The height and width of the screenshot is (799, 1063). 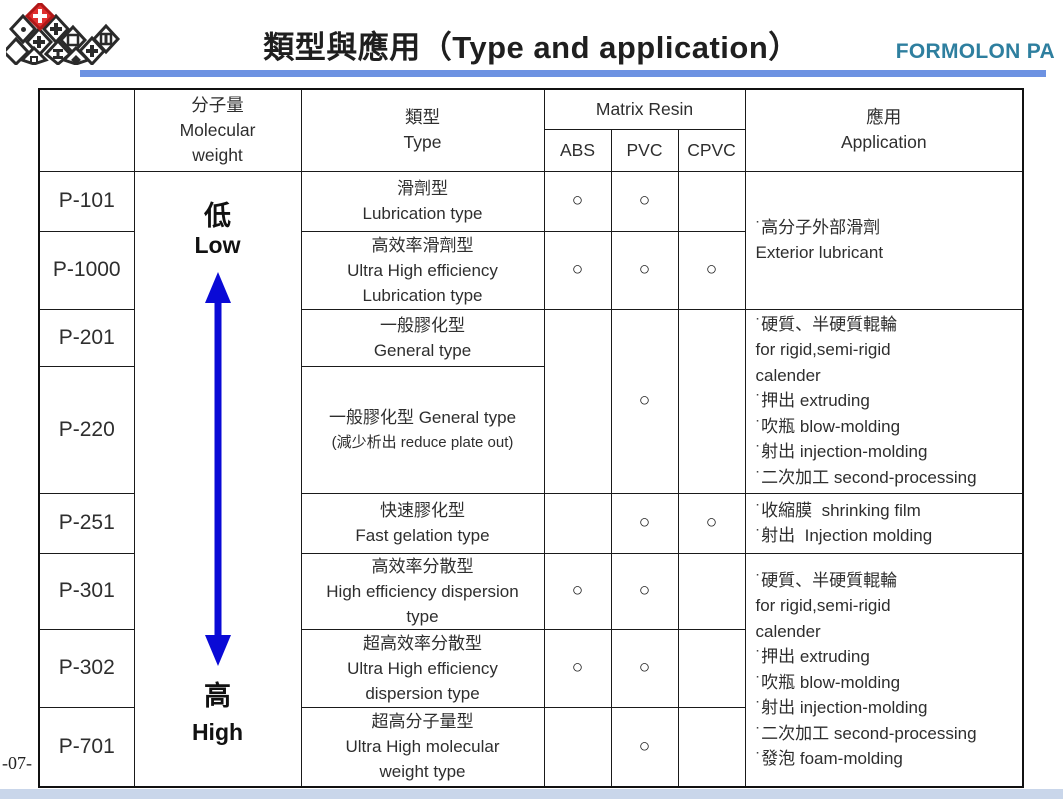 What do you see at coordinates (217, 731) in the screenshot?
I see `scale-high-en: High` at bounding box center [217, 731].